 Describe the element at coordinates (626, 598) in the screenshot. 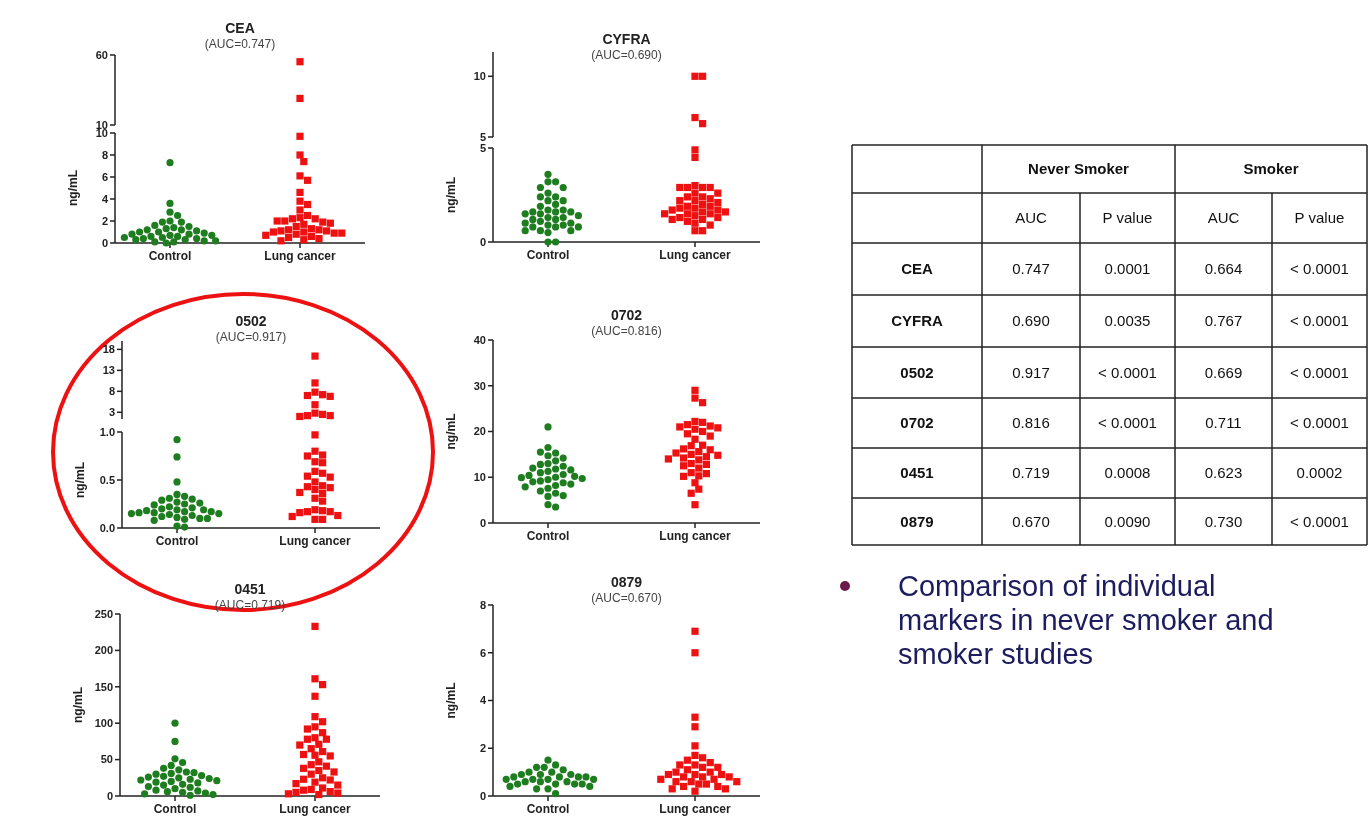

I see `chart-subtitle: (AUC=0.670)` at that location.